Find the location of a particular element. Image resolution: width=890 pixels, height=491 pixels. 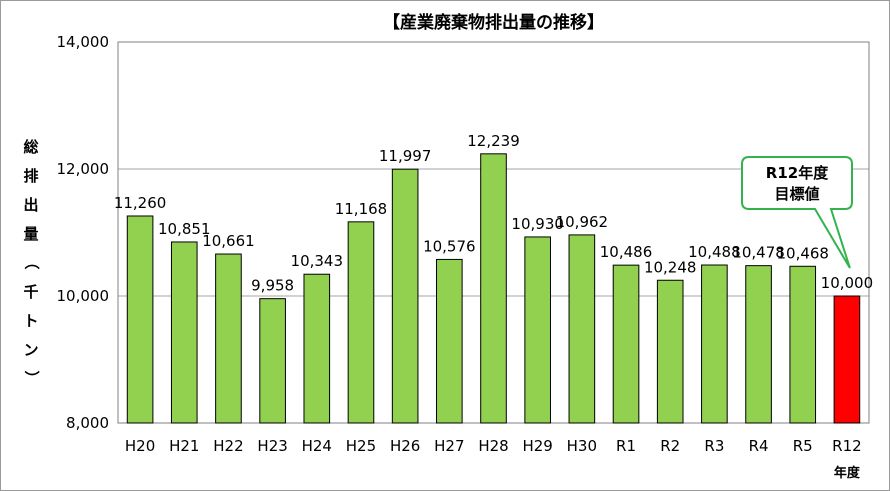

bar-H26 is located at coordinates (405, 296).